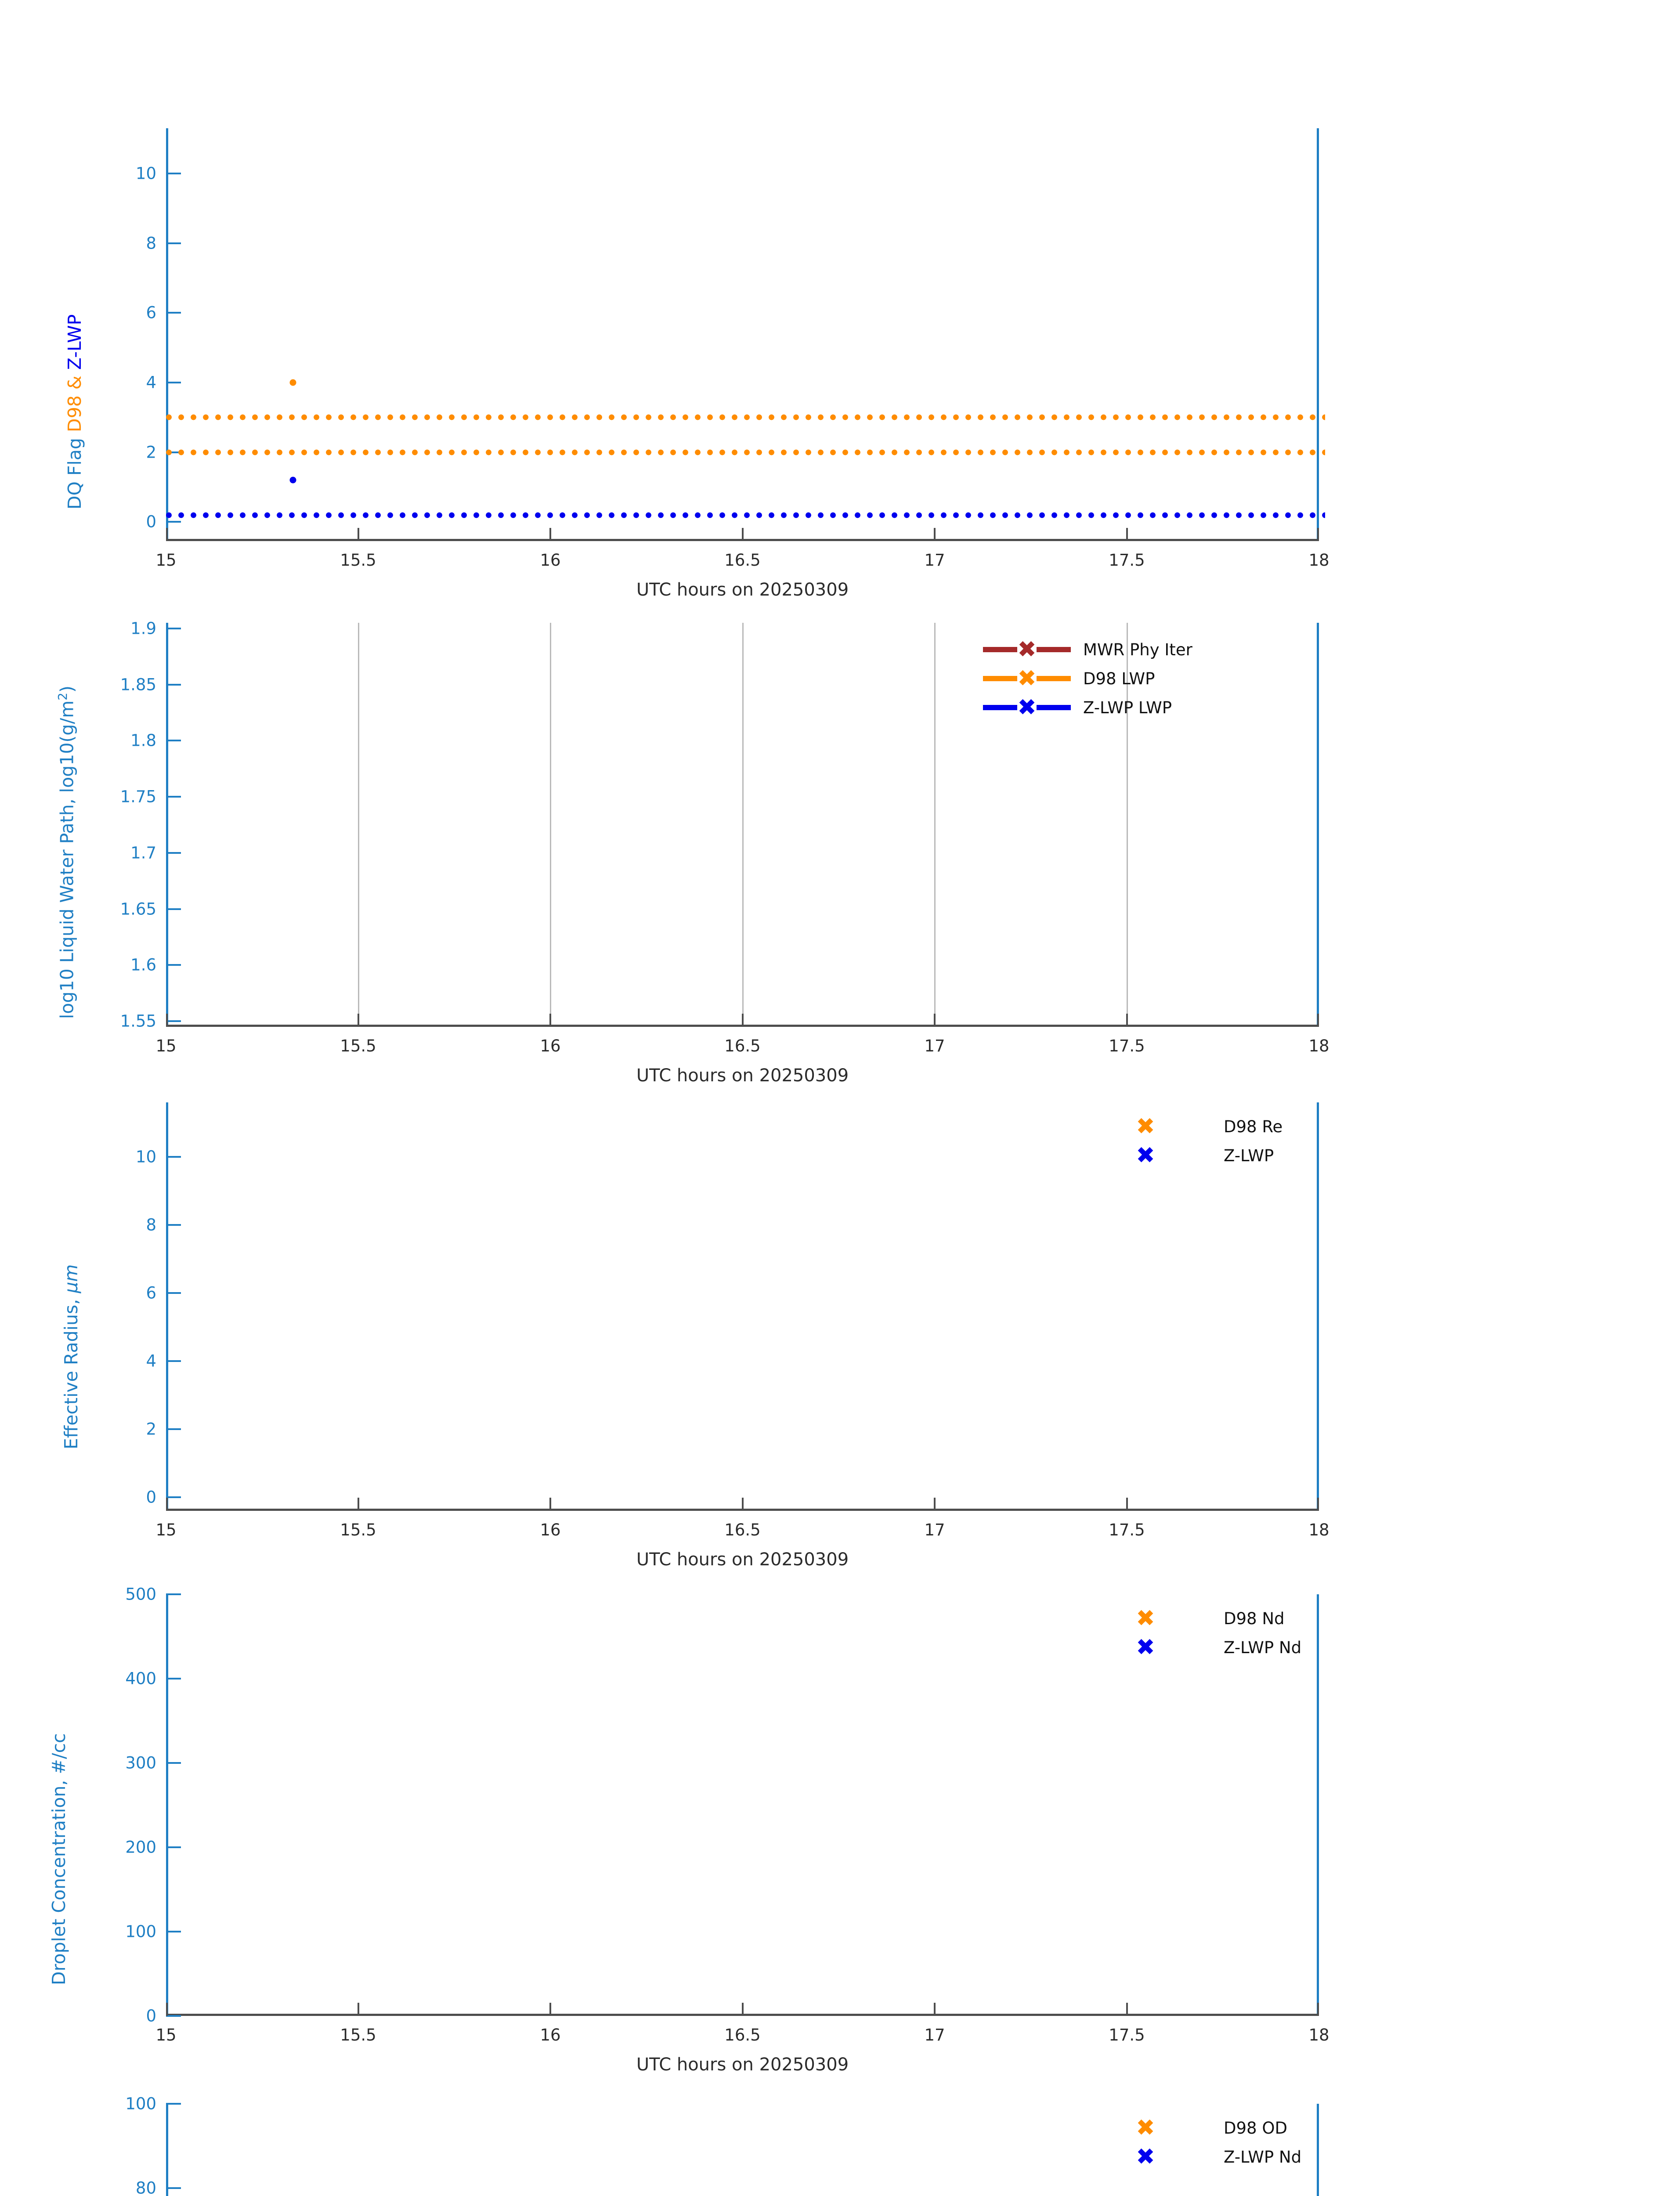 This screenshot has width=1680, height=2196. I want to click on legend-item: ✖ MWR Phy Iter, so click(1087, 649).